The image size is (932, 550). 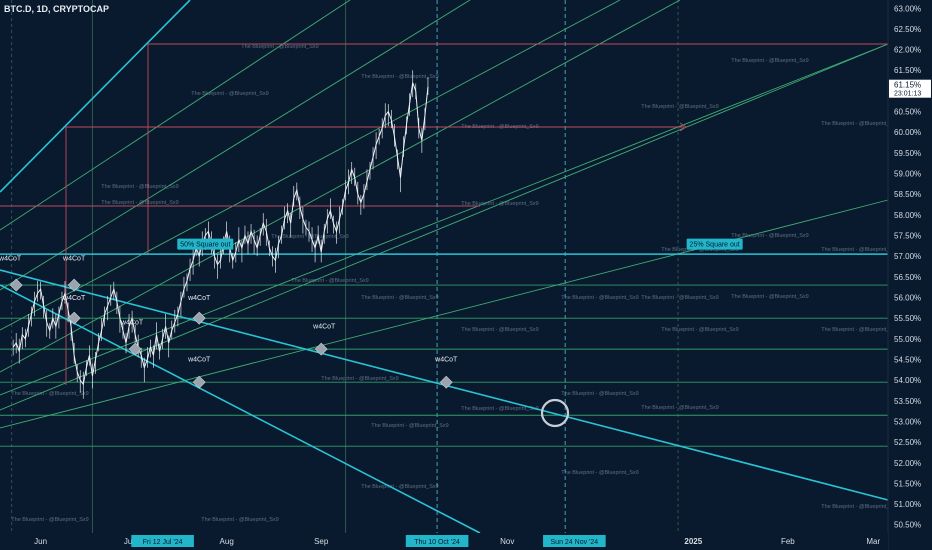 I want to click on date-marker-text: Fri 12 Jul '24, so click(x=163, y=542).